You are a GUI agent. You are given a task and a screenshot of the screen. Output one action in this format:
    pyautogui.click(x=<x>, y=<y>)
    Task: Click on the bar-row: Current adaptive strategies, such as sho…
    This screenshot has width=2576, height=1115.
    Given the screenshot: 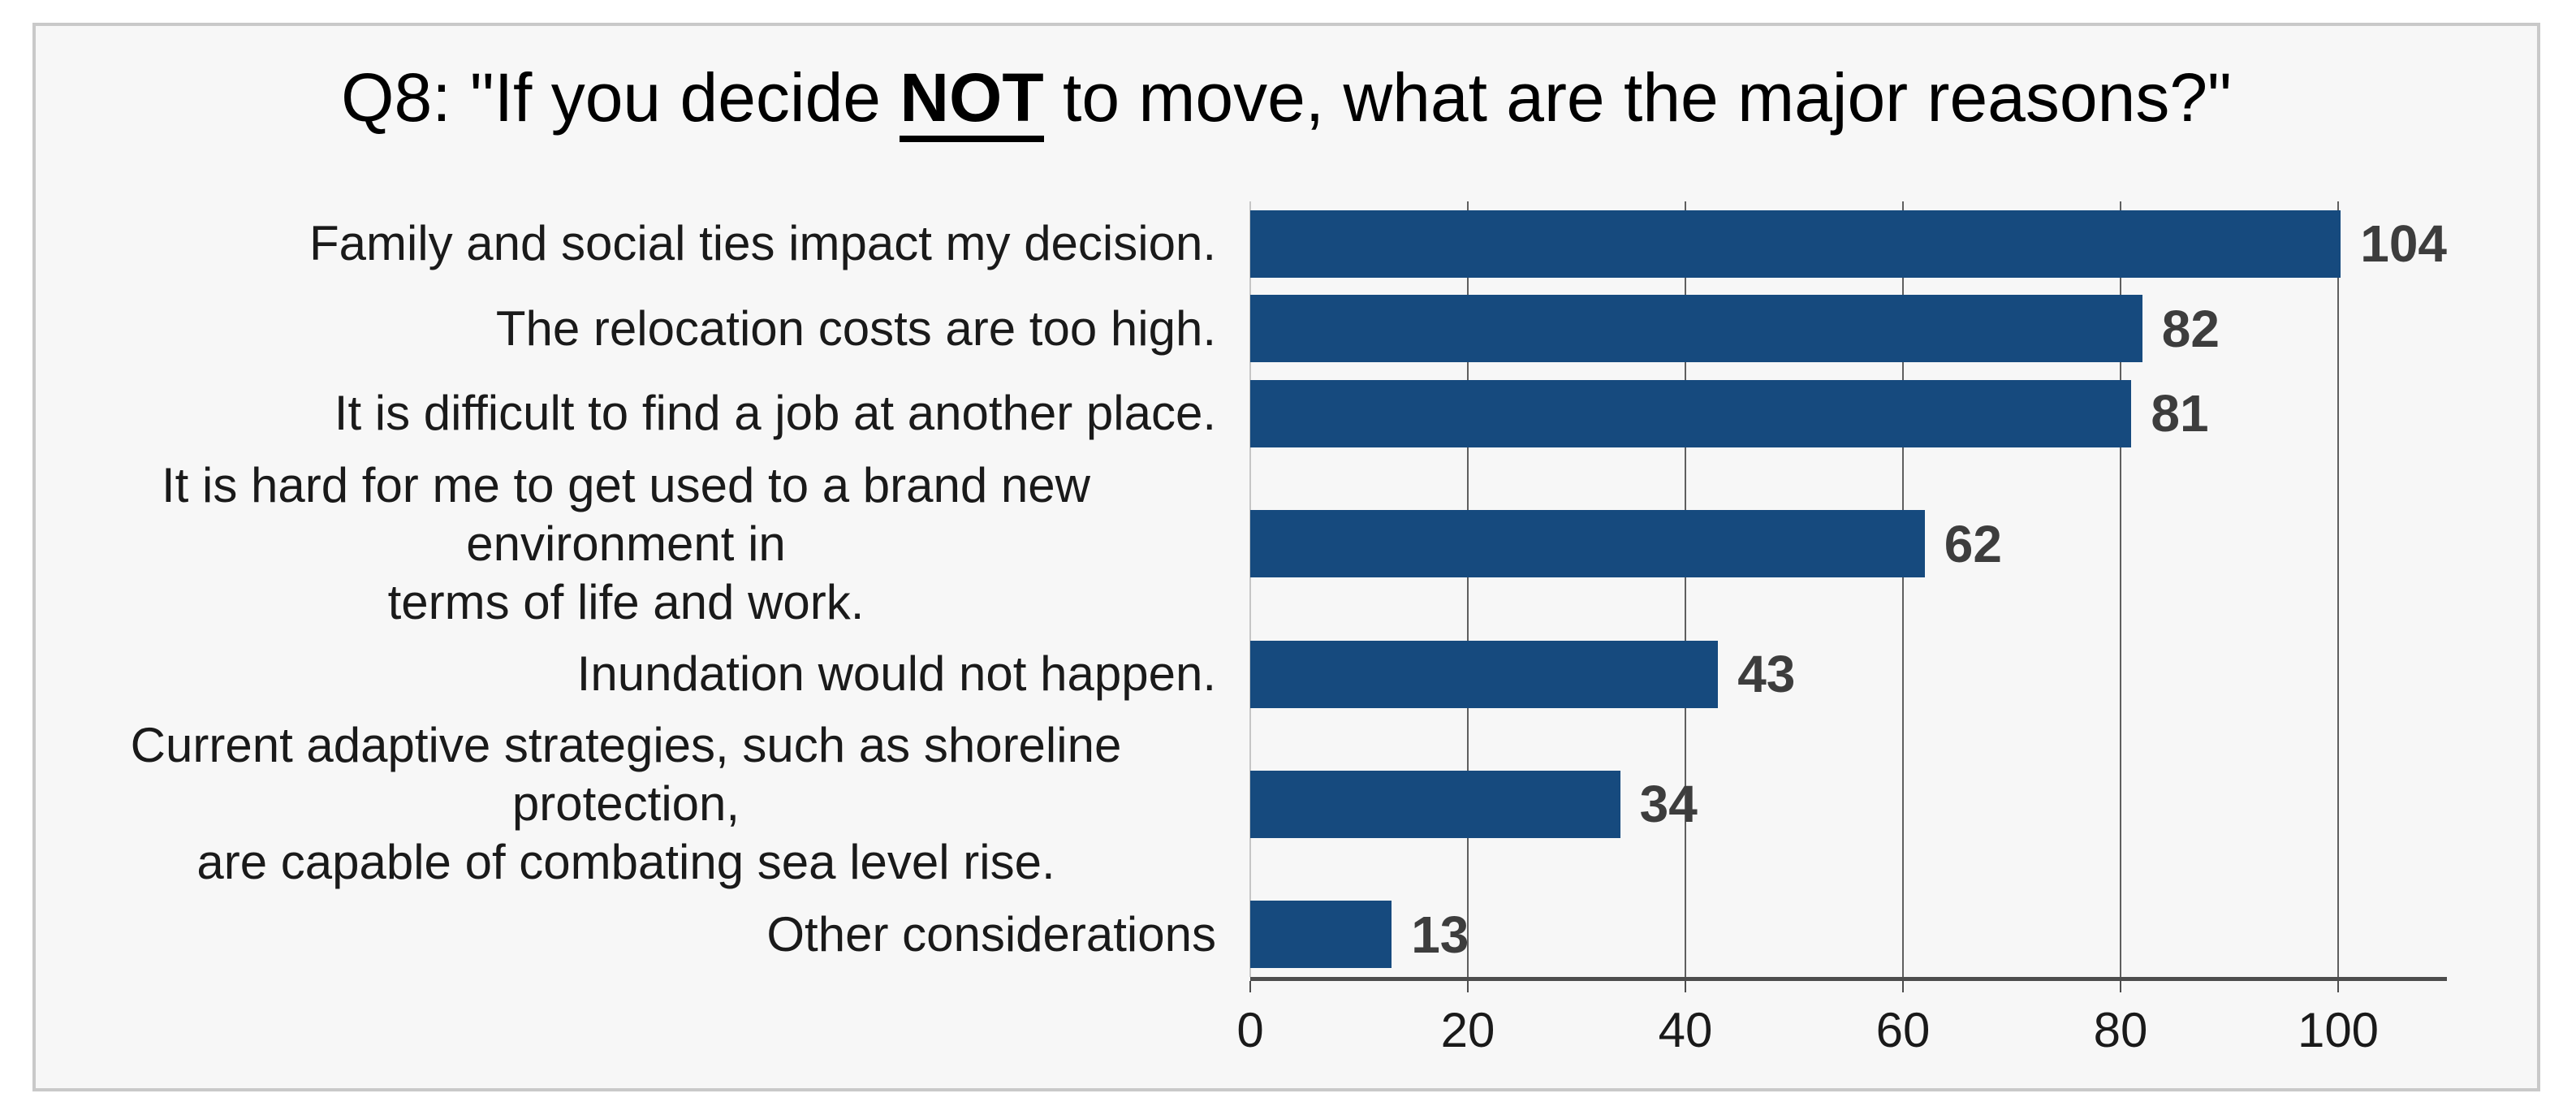 What is the action you would take?
    pyautogui.click(x=1241, y=804)
    